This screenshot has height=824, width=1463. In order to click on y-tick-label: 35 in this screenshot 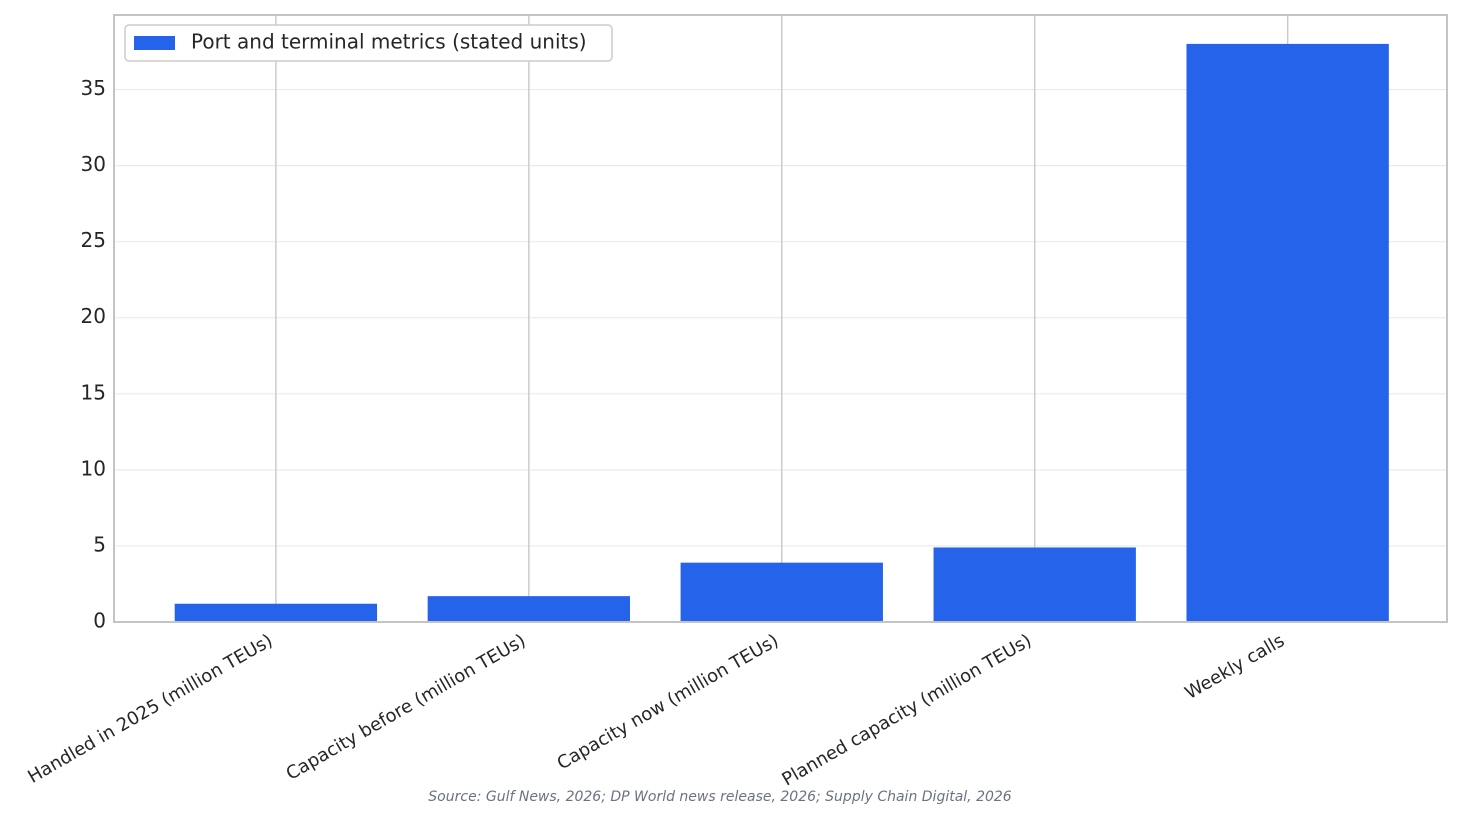, I will do `click(93, 88)`.